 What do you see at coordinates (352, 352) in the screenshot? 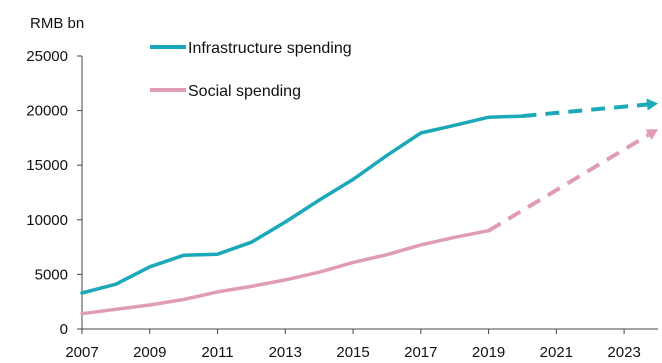
I see `x-tick-label: 2015` at bounding box center [352, 352].